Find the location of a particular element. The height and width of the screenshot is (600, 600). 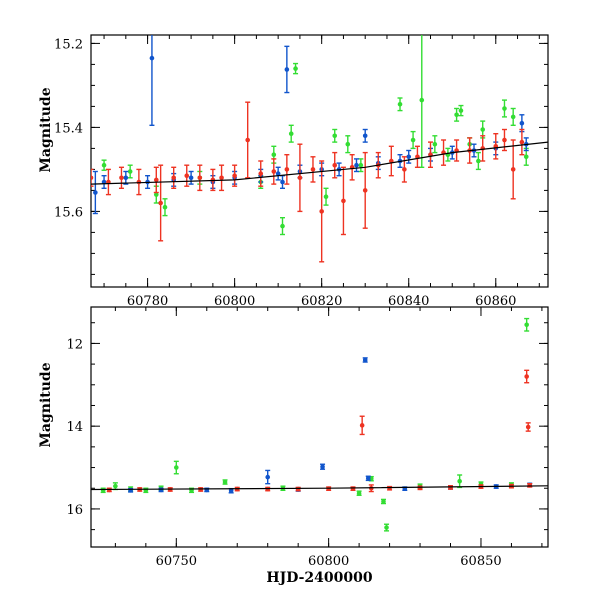

x-tick-label: 60820 is located at coordinates (321, 301).